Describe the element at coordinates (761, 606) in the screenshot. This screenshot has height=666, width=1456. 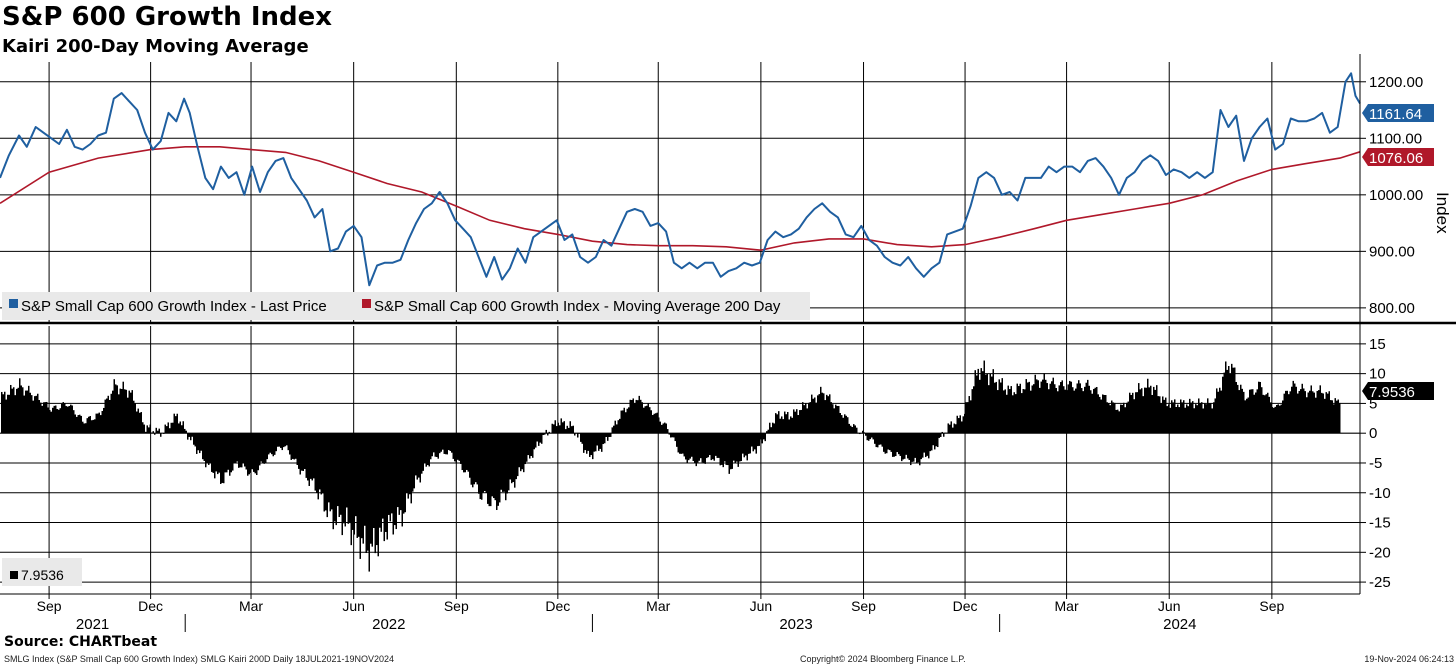
I see `x-tick-label: Jun` at that location.